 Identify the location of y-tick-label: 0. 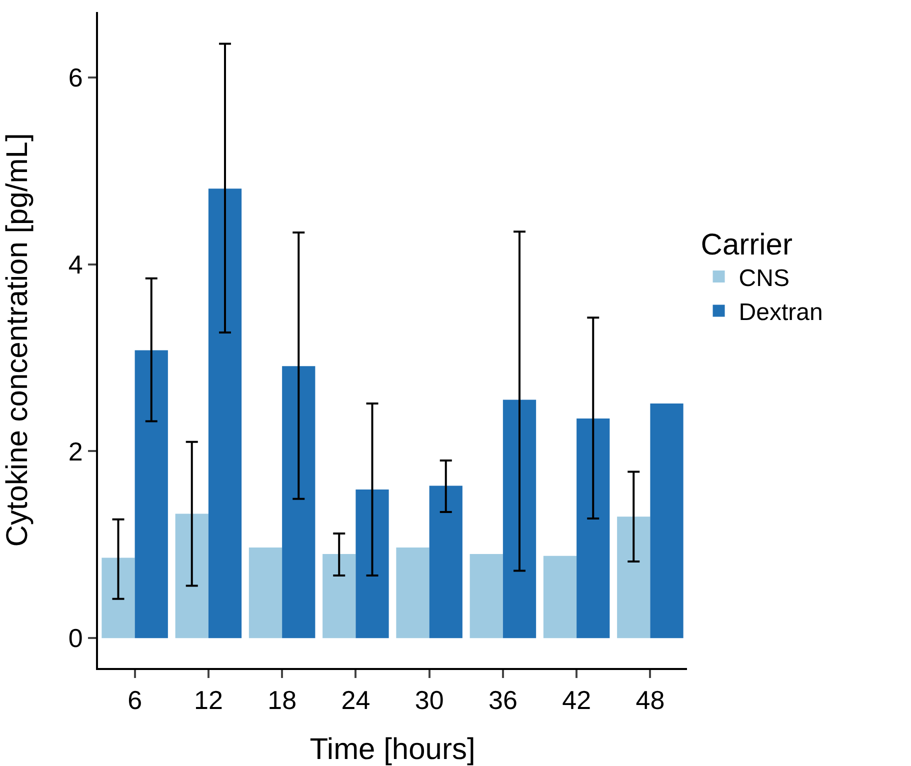
(75, 638).